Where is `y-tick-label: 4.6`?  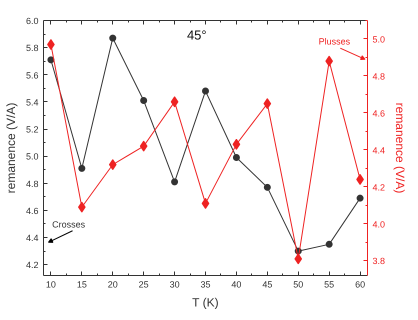
y-tick-label: 4.6 is located at coordinates (32, 211).